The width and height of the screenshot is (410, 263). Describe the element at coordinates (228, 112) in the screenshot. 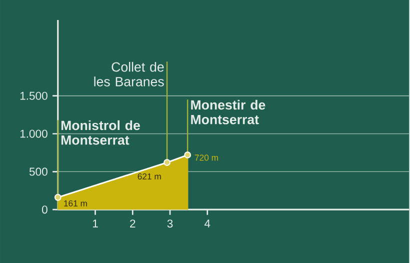

I see `ref-line-label: Monestir de Montserrat` at that location.